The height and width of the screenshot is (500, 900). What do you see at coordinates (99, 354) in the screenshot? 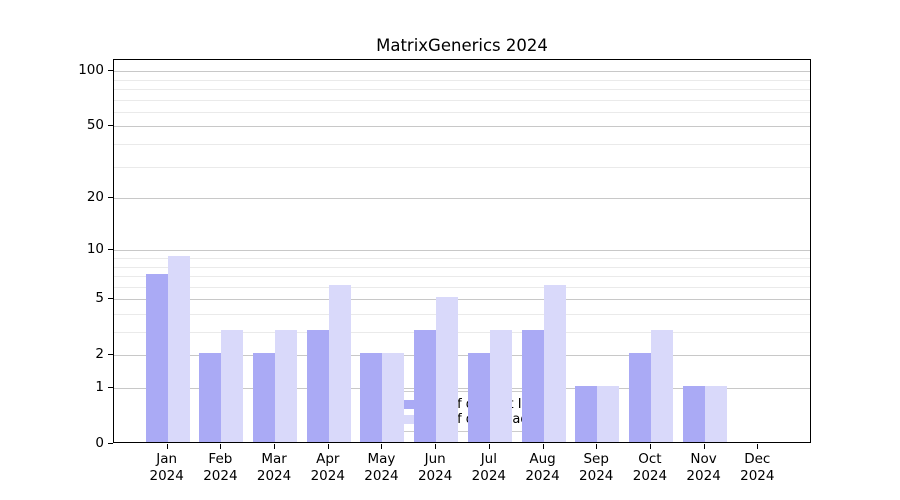
I see `y-tick-label: 2` at bounding box center [99, 354].